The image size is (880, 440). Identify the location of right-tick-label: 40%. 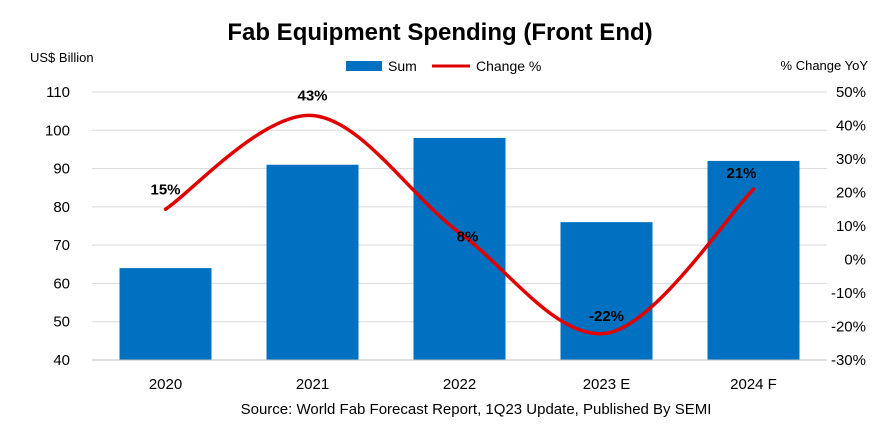
(851, 126).